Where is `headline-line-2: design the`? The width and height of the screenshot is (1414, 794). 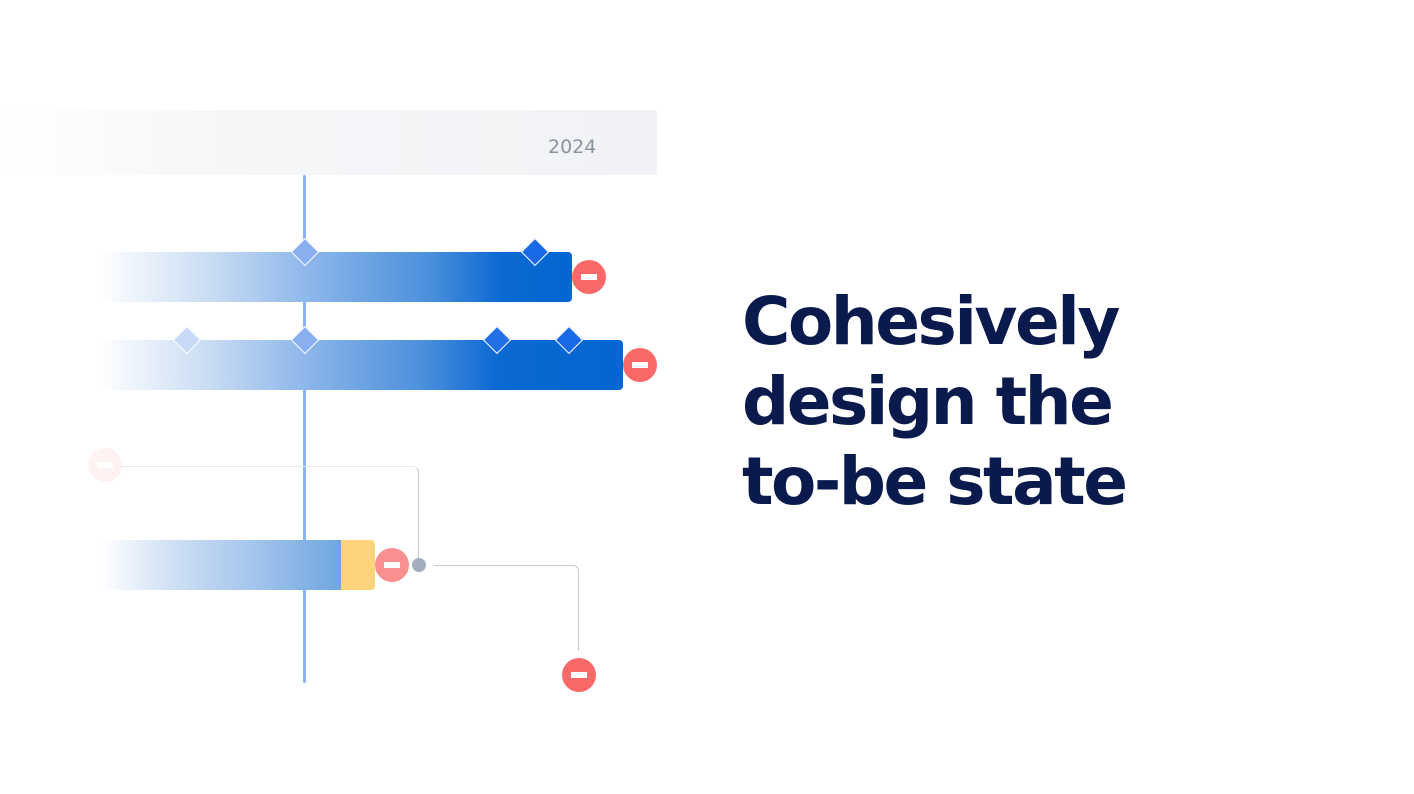
headline-line-2: design the is located at coordinates (928, 401).